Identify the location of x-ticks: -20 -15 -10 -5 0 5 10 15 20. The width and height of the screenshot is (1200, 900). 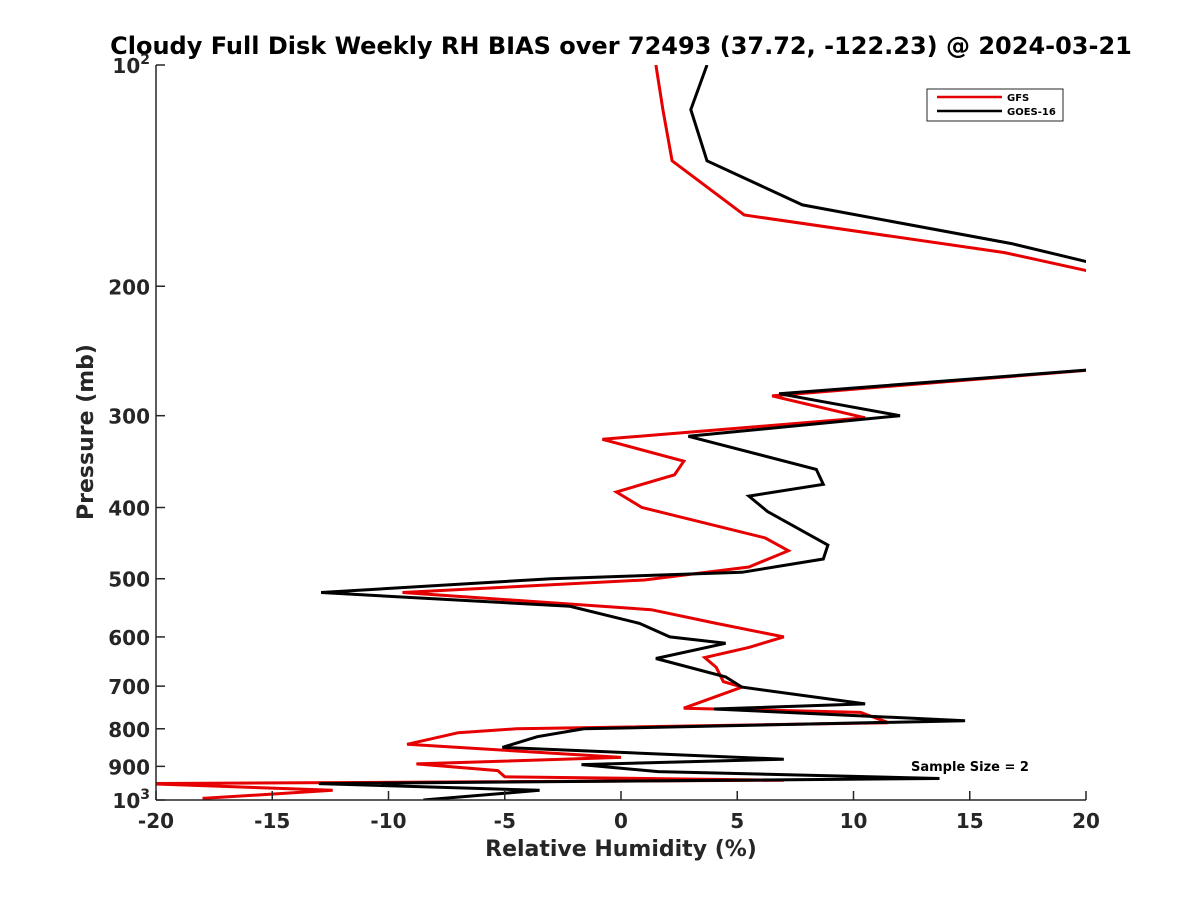
(619, 812).